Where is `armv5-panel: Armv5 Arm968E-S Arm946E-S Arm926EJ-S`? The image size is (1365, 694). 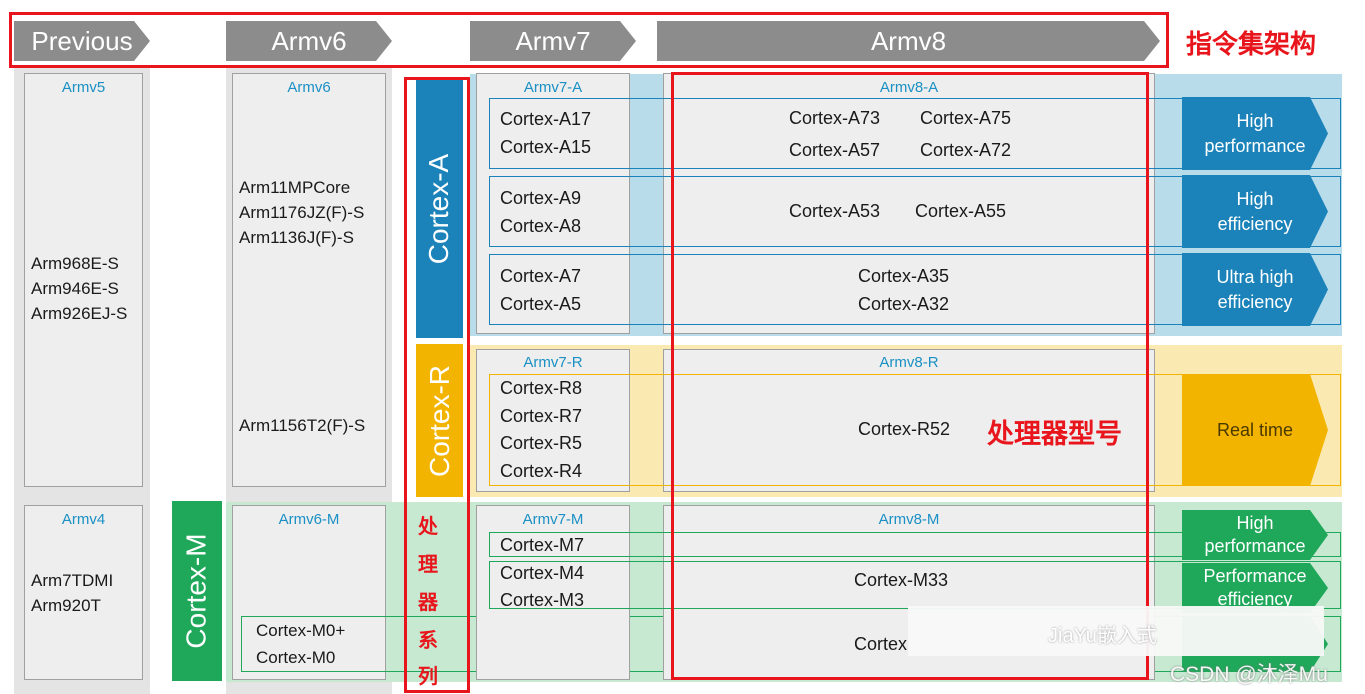 armv5-panel: Armv5 Arm968E-S Arm946E-S Arm926EJ-S is located at coordinates (83, 280).